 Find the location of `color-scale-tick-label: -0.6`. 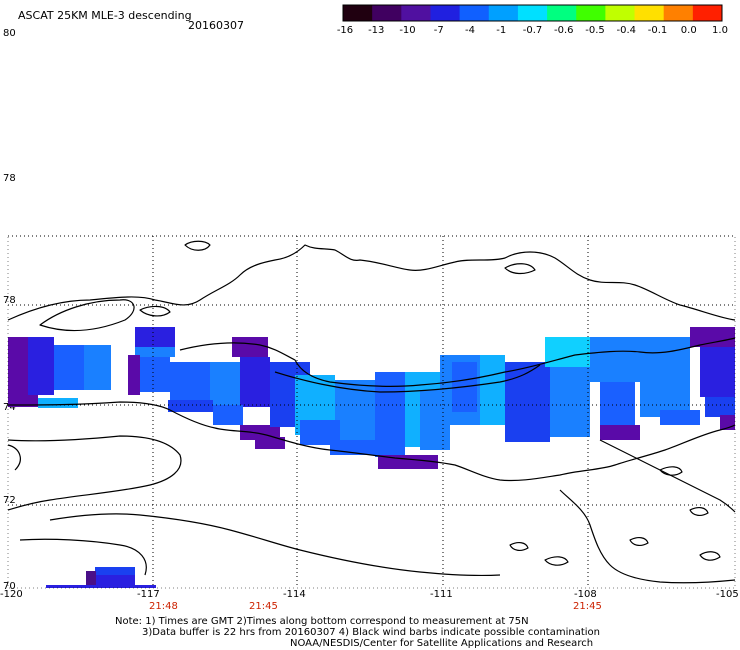

color-scale-tick-label: -0.6 is located at coordinates (563, 30).